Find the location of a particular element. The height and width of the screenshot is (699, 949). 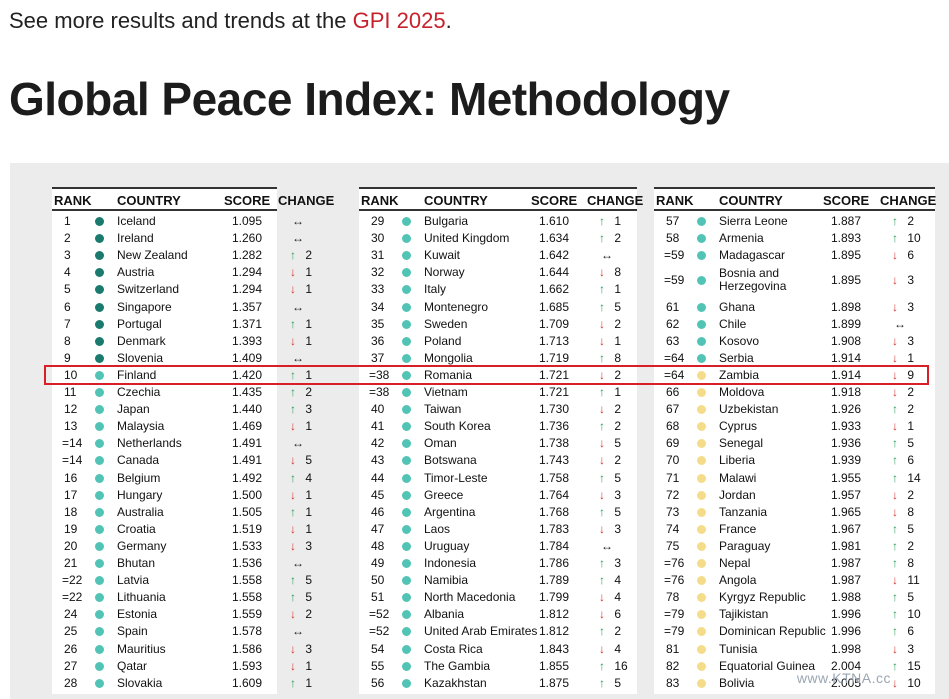

table-row: 12 Japan 1.440 ↑ 3 is located at coordinates (182, 409).